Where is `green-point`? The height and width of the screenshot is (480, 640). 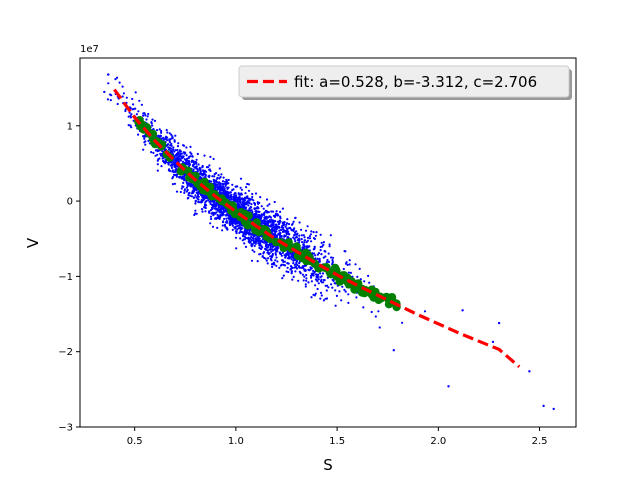 green-point is located at coordinates (373, 296).